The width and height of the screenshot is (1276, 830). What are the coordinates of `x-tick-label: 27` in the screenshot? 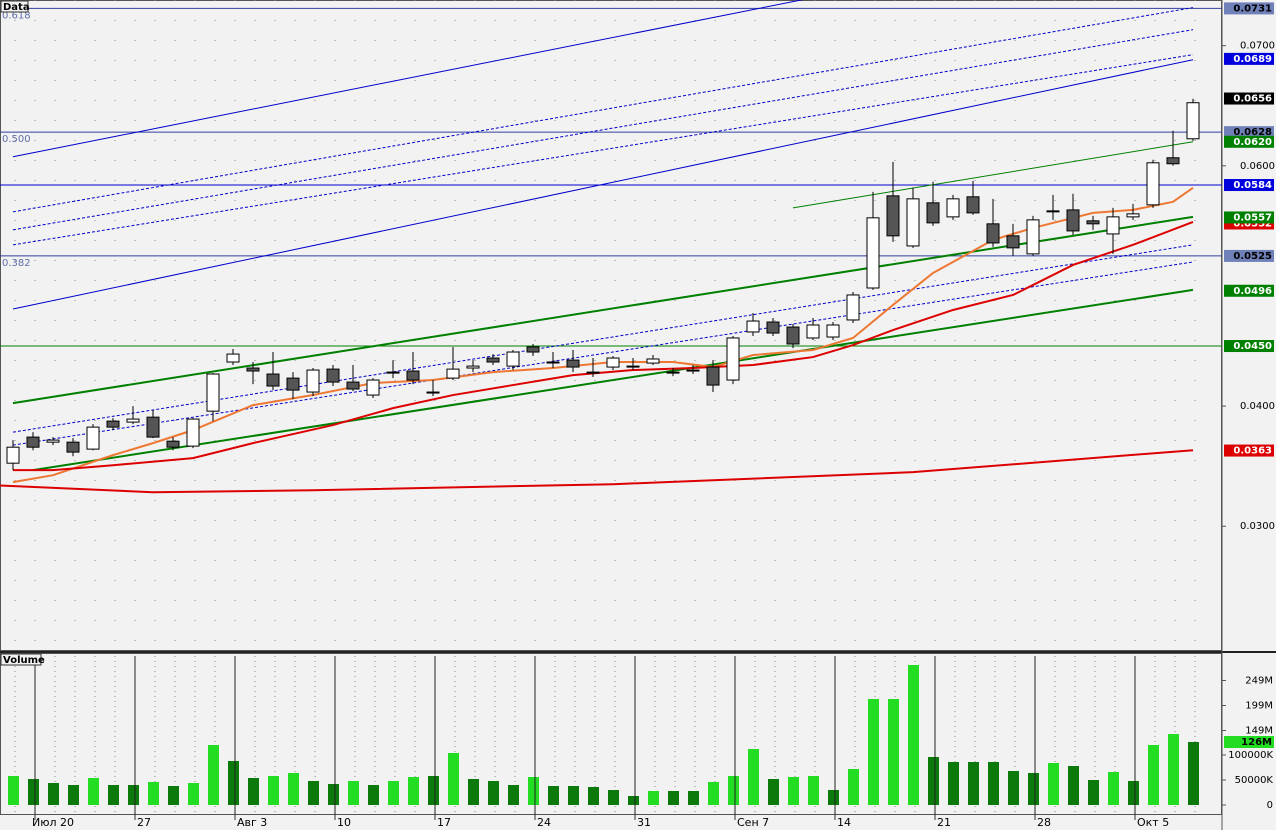 It's located at (144, 822).